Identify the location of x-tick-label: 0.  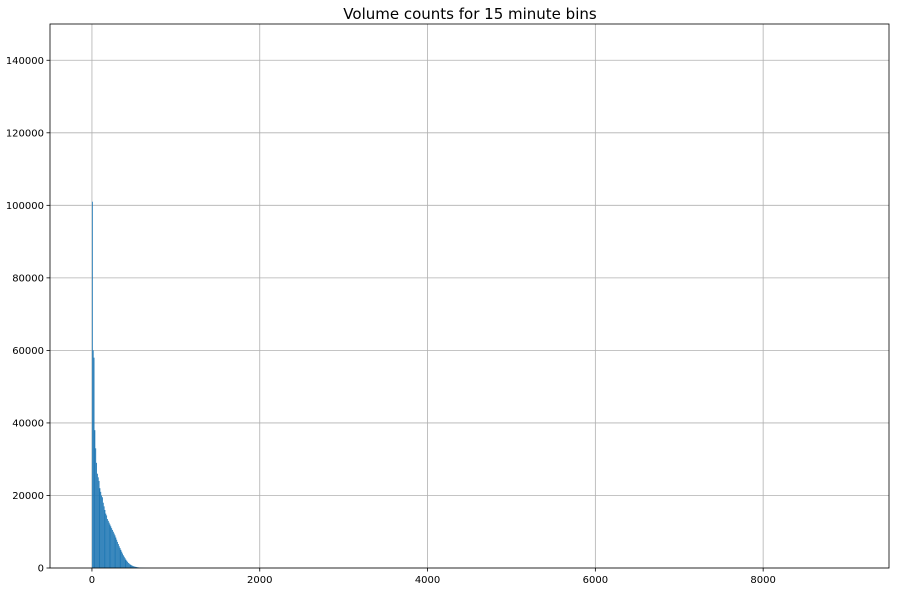
(92, 580).